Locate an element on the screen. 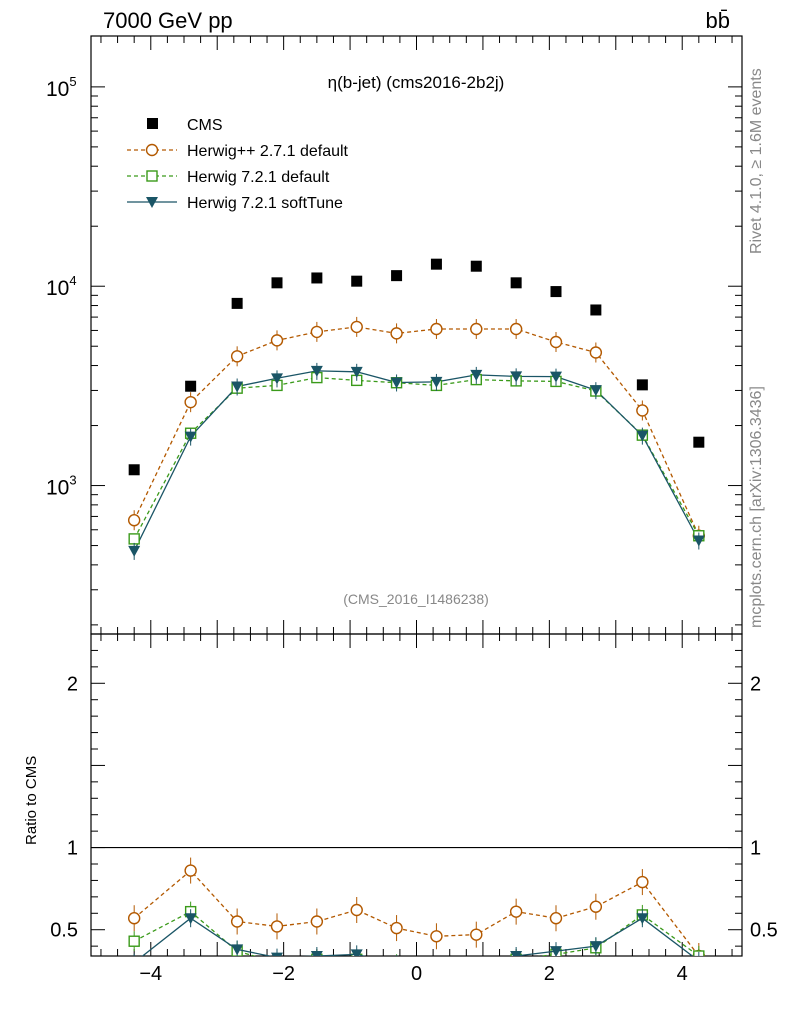 The width and height of the screenshot is (786, 1024). ratio-y-axis-label: Ratio to CMS is located at coordinates (31, 800).